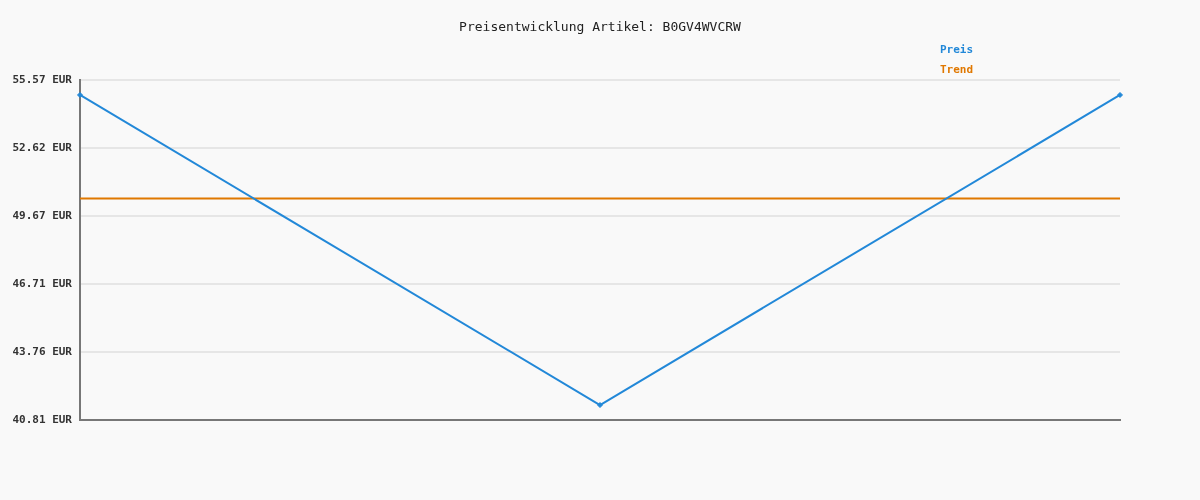 The height and width of the screenshot is (500, 1200). I want to click on y-tick-label: 46.71 EUR, so click(42, 283).